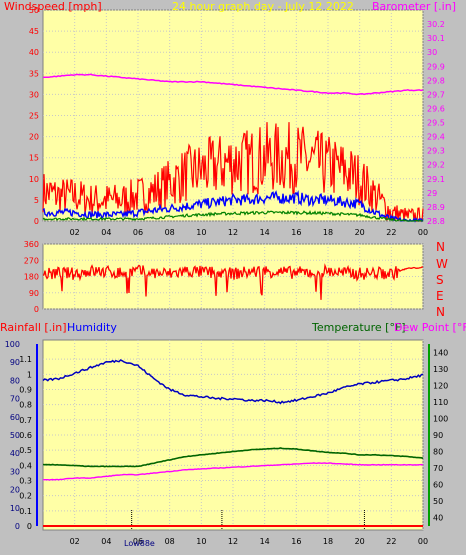 The width and height of the screenshot is (466, 555). Describe the element at coordinates (440, 352) in the screenshot. I see `temperature-y-tick-label: 140` at that location.